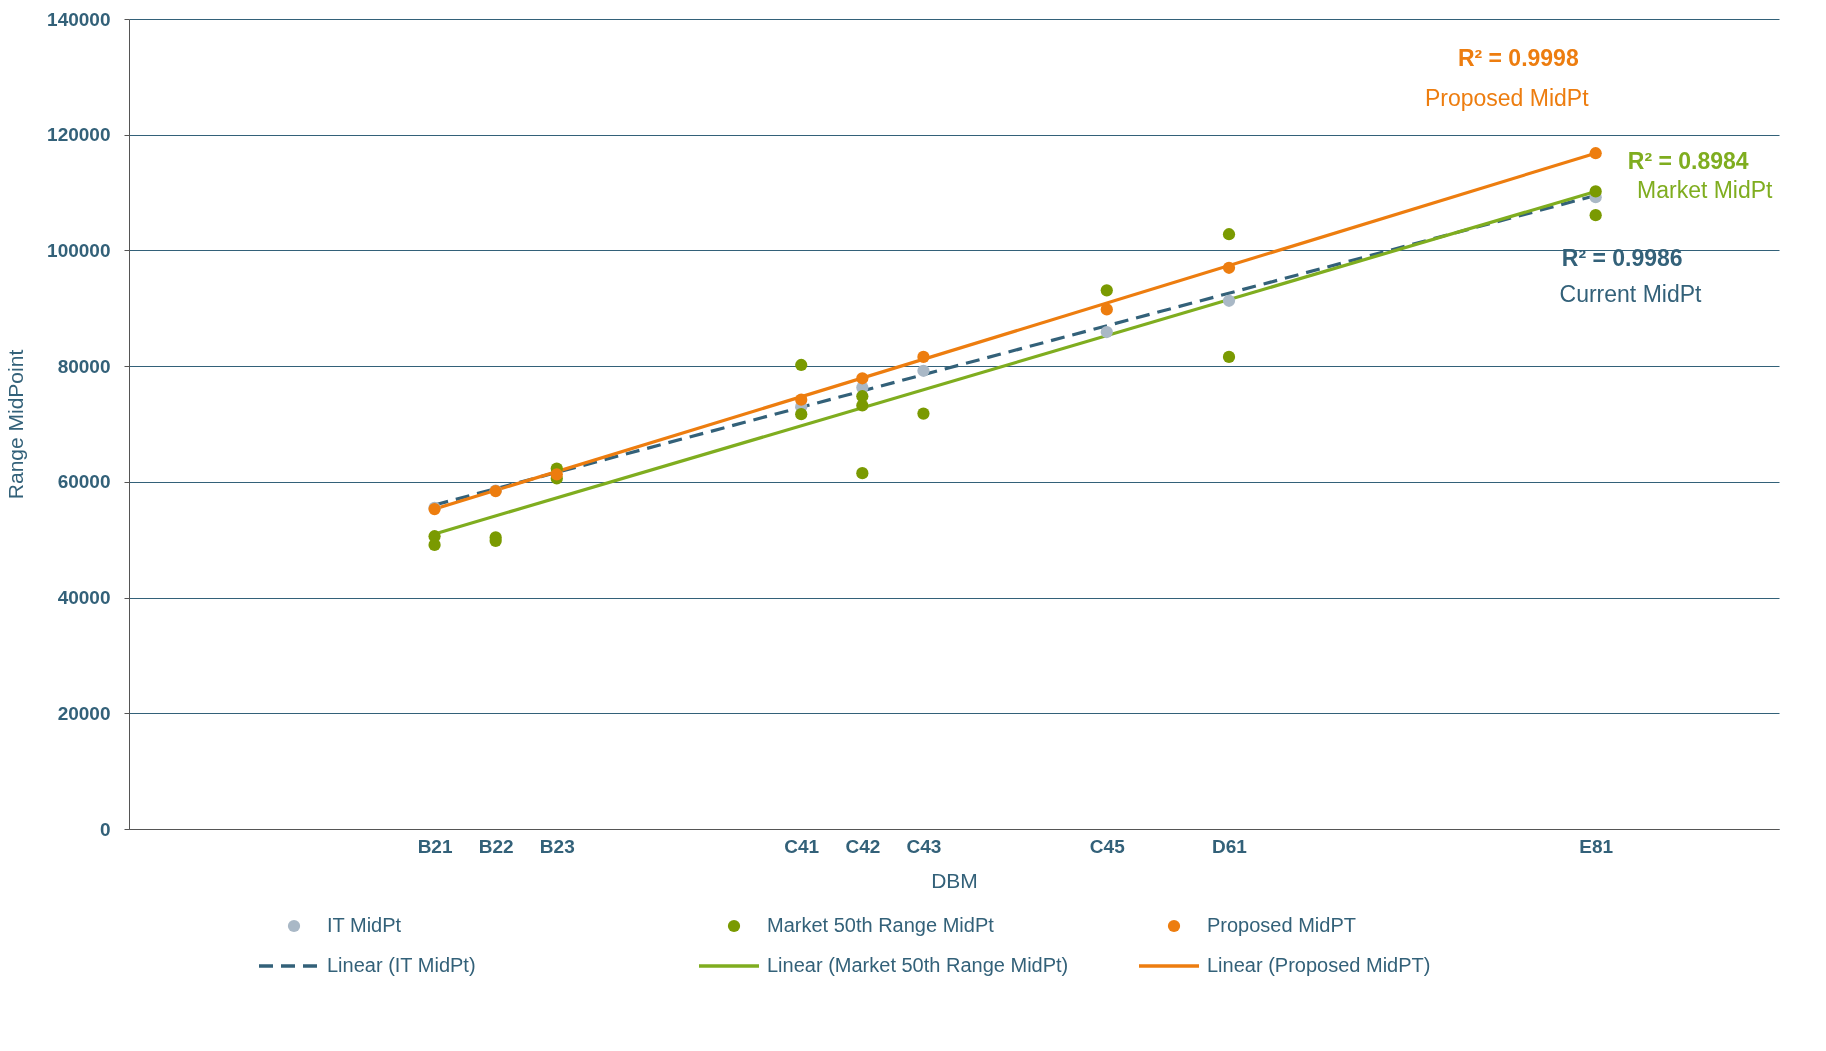  I want to click on legend-label: Linear (IT MidPt), so click(401, 965).